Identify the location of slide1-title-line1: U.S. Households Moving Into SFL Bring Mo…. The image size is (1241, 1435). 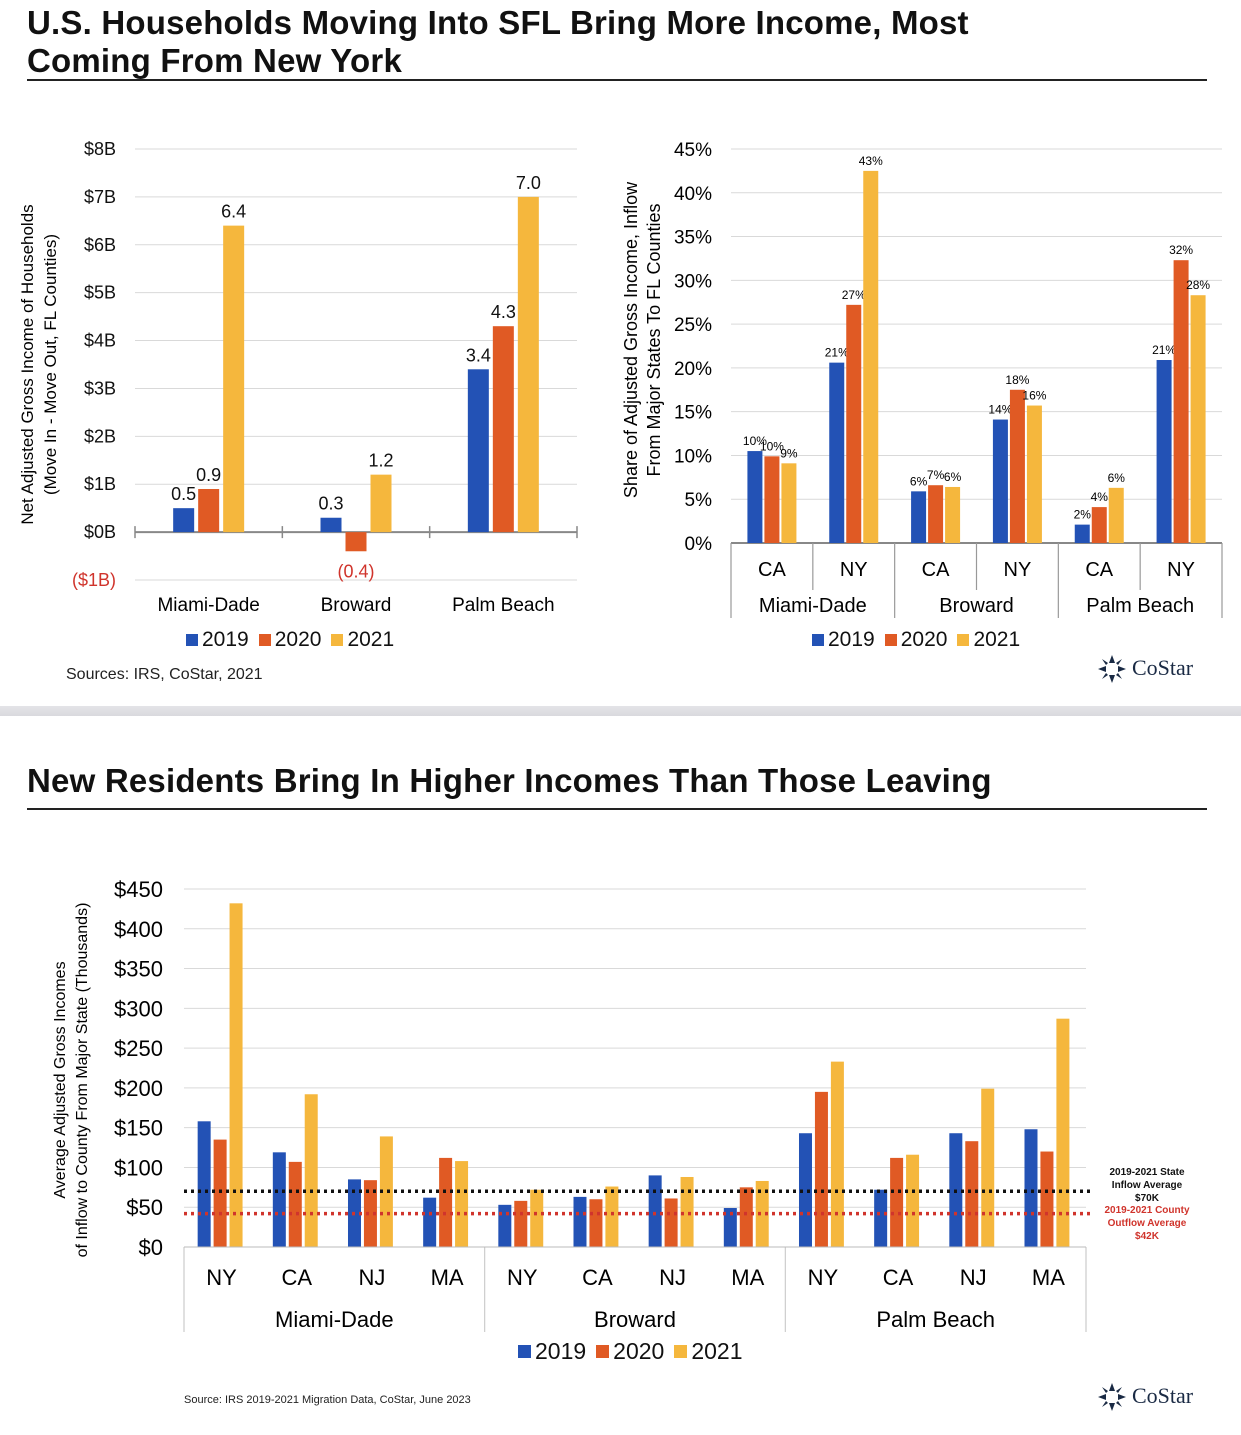
(498, 22).